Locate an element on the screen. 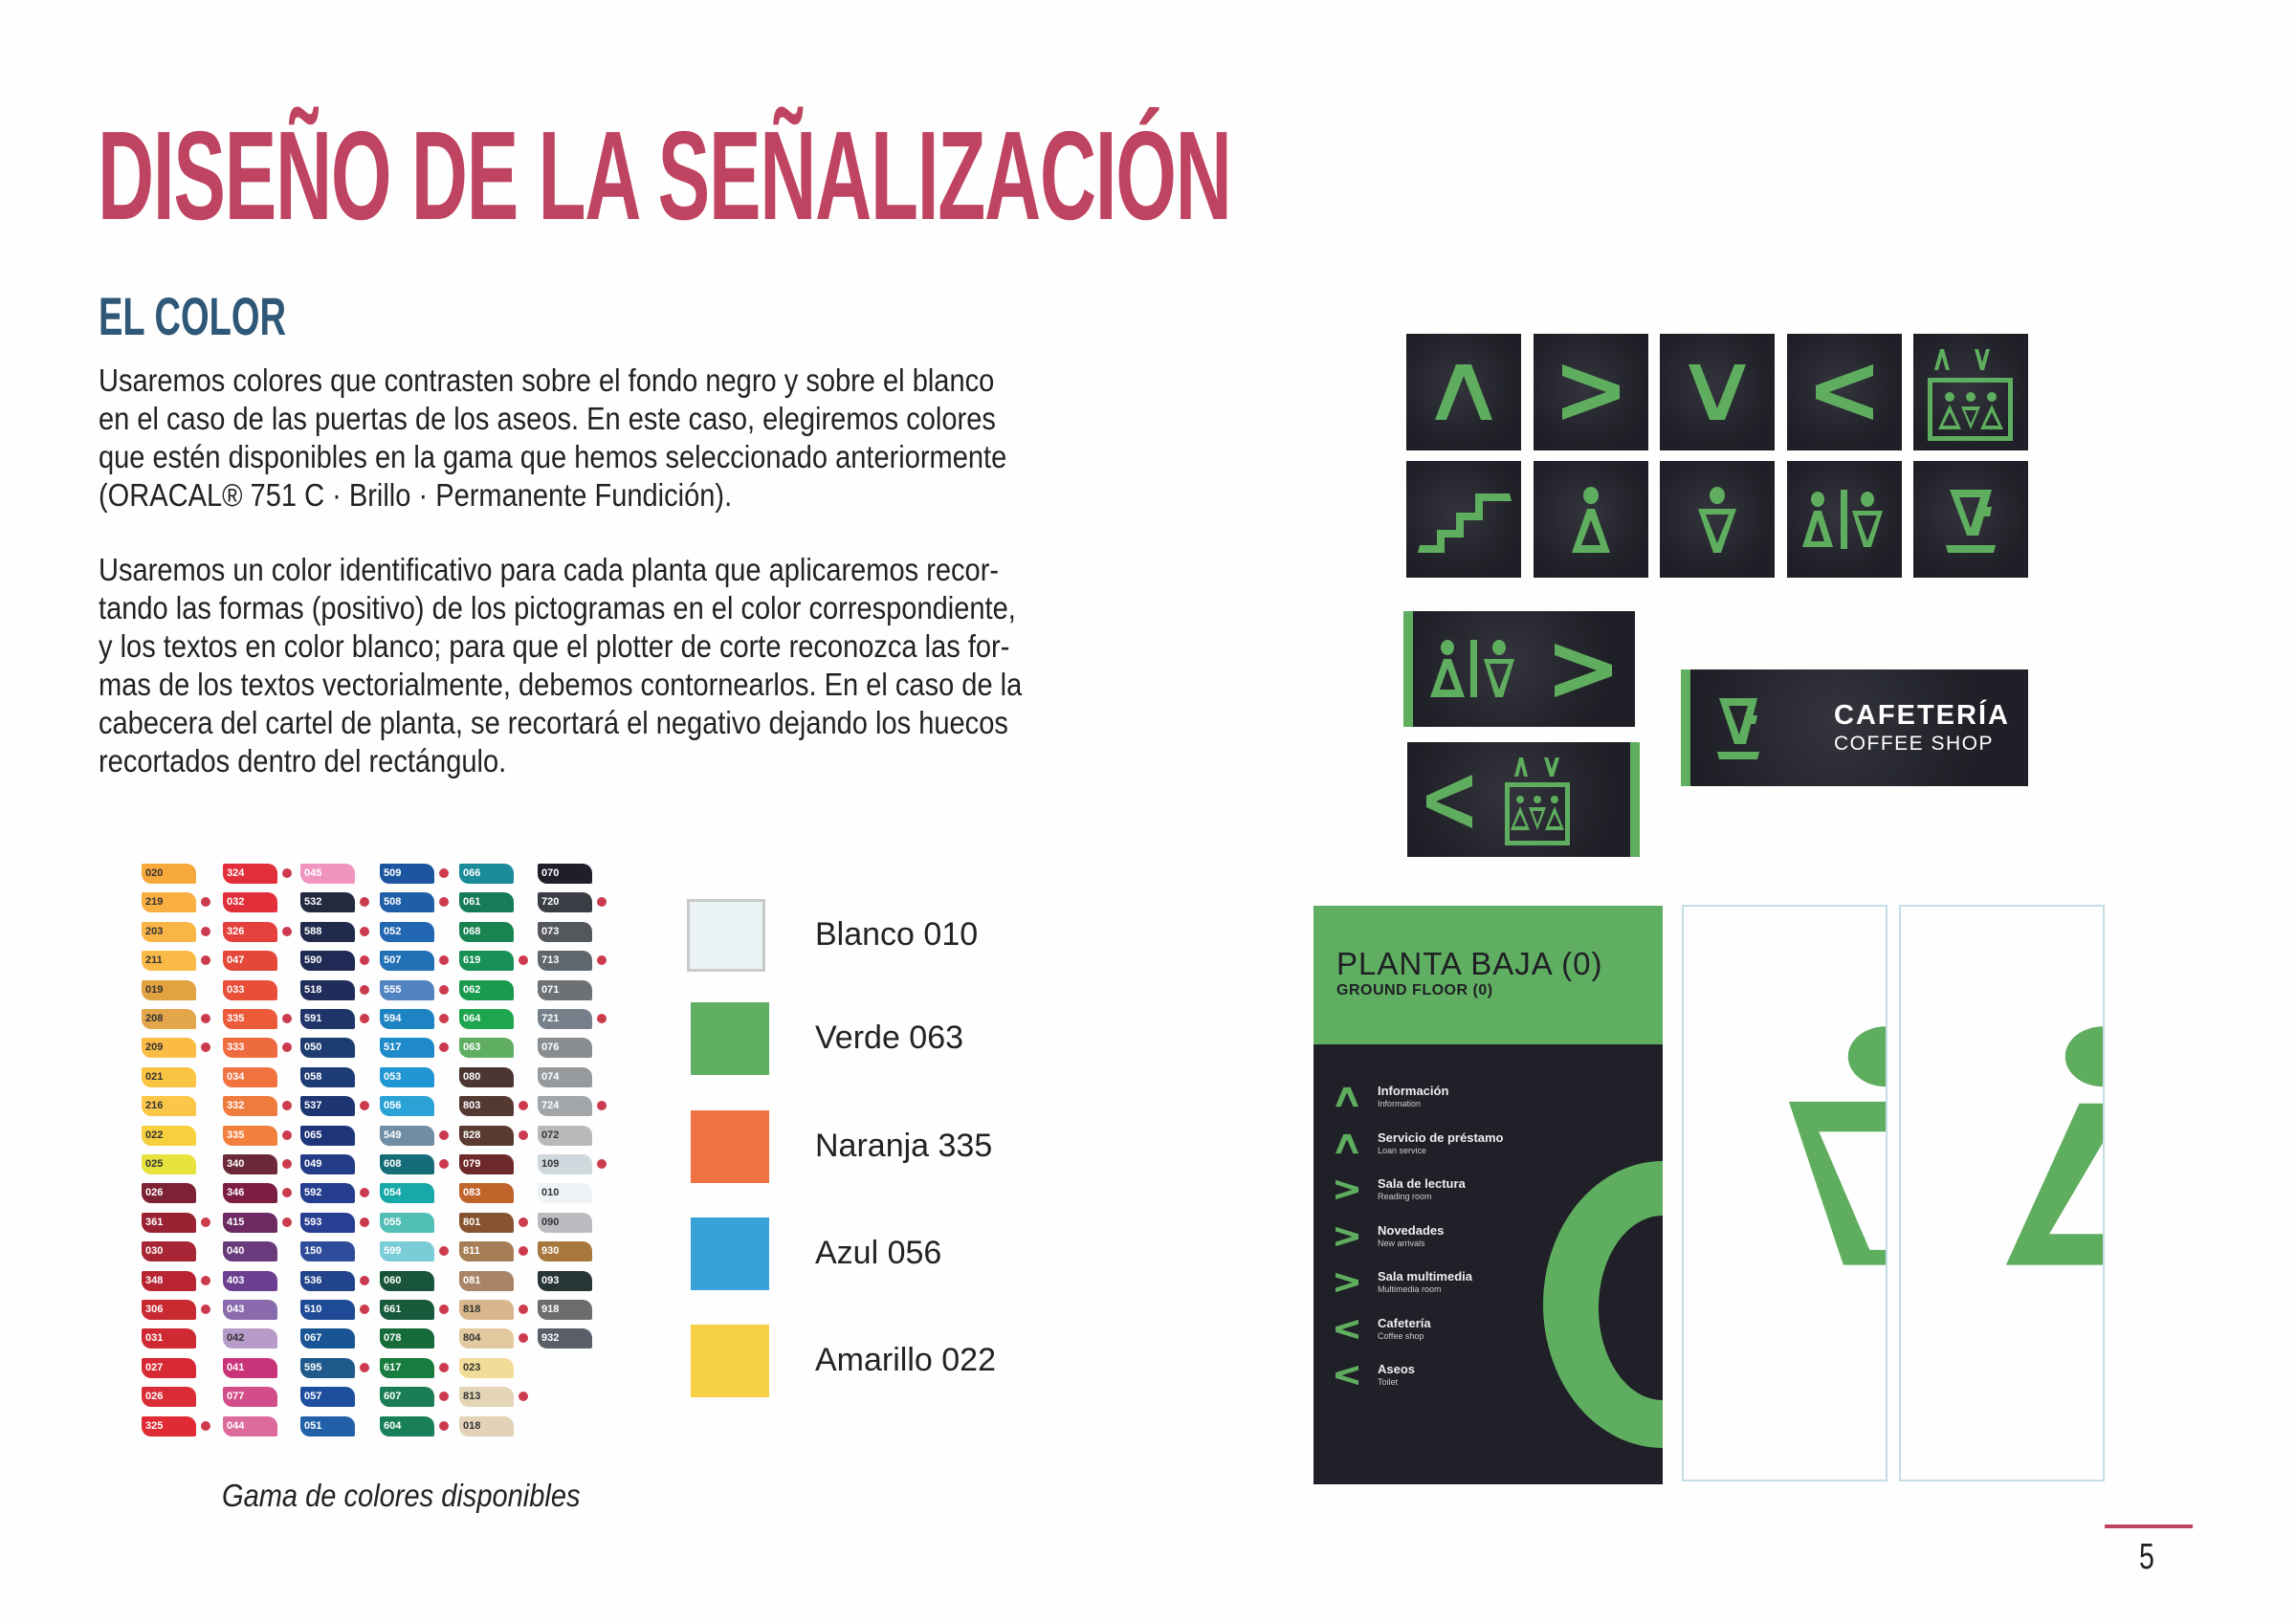 Image resolution: width=2296 pixels, height=1623 pixels. male-icon is located at coordinates (2054, 1145).